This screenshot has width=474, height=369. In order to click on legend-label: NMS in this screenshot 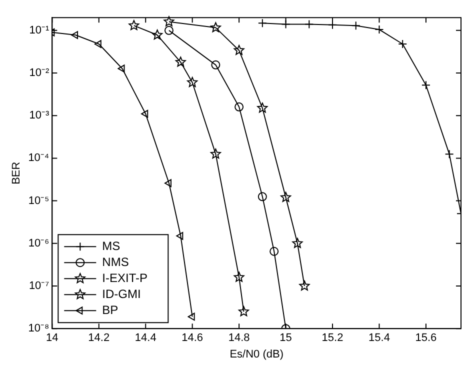, I will do `click(115, 261)`.